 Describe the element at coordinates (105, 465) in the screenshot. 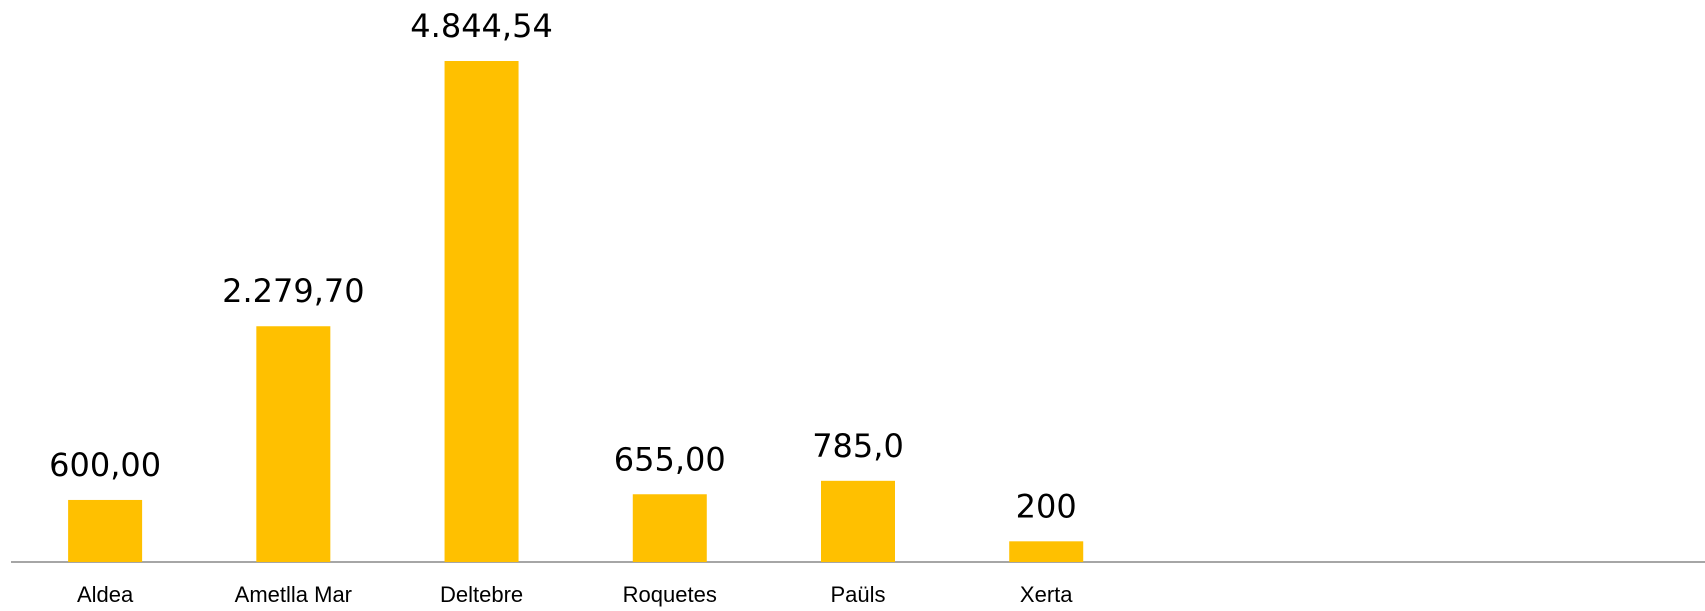

I see `data-label: 600,00` at that location.